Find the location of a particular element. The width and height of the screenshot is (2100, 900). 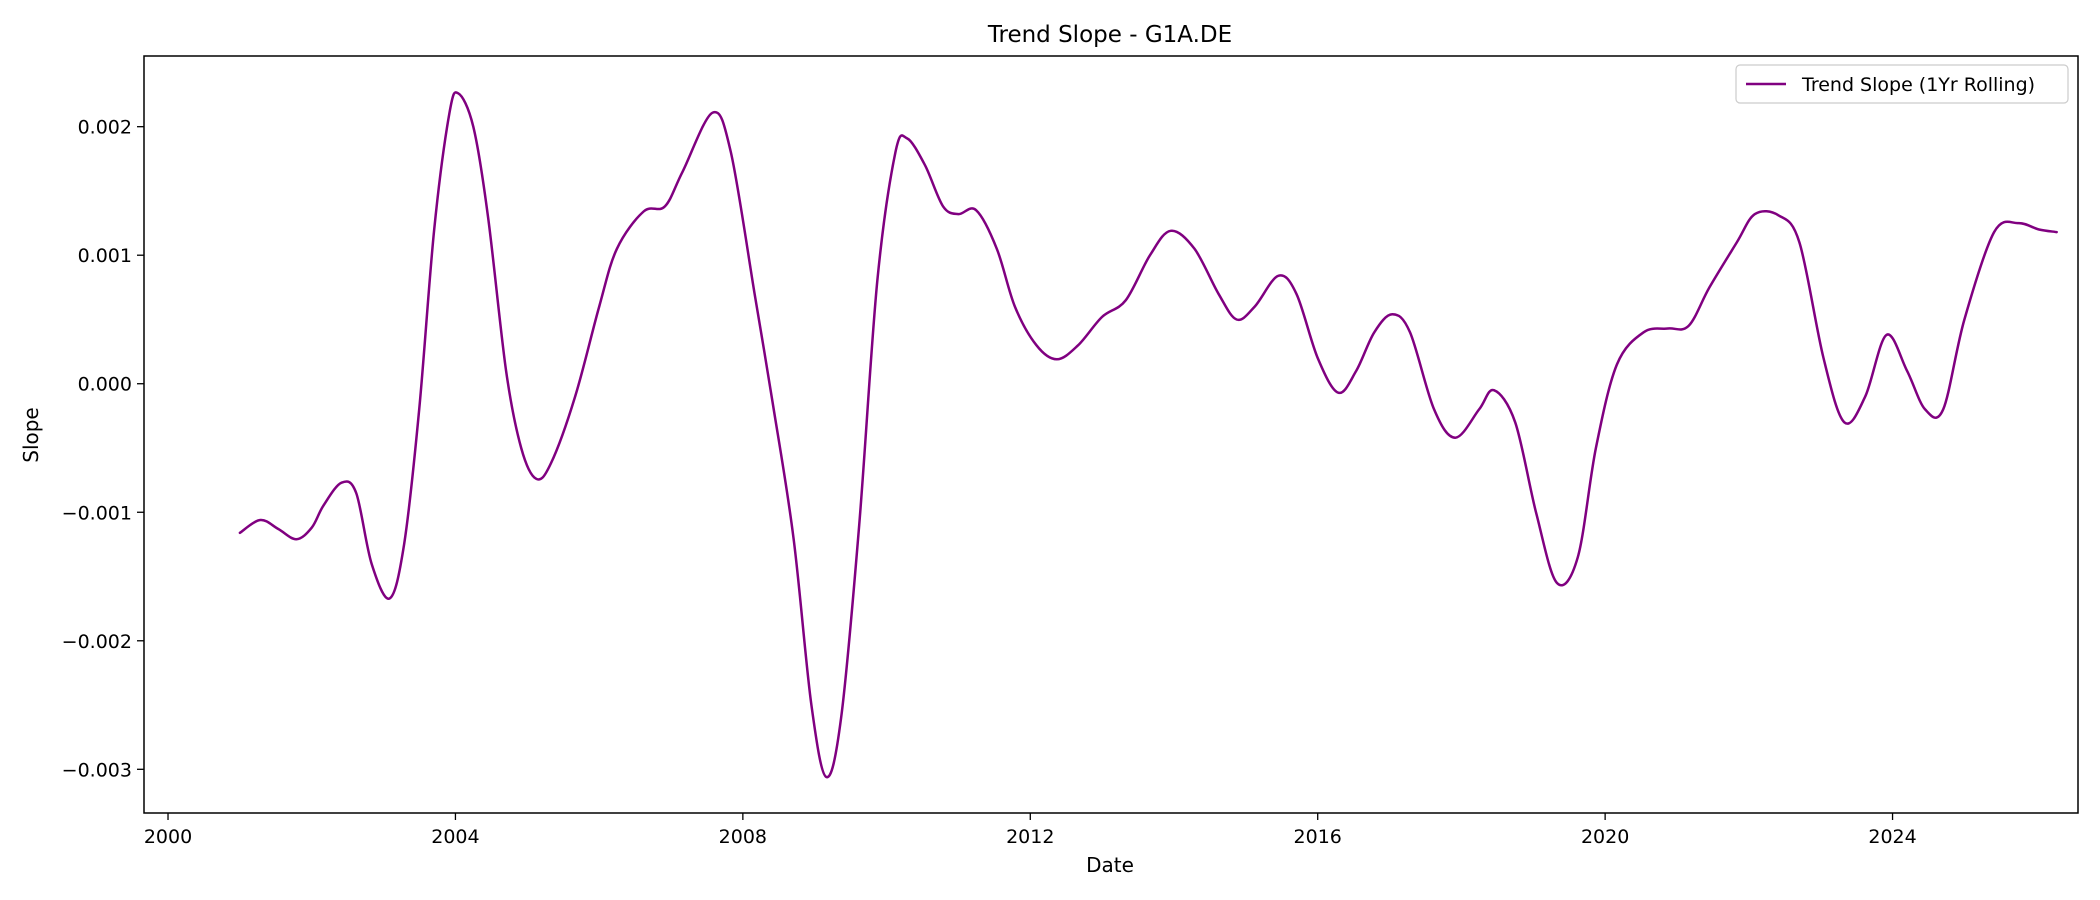

x-tick-label: 2016 is located at coordinates (1318, 837).